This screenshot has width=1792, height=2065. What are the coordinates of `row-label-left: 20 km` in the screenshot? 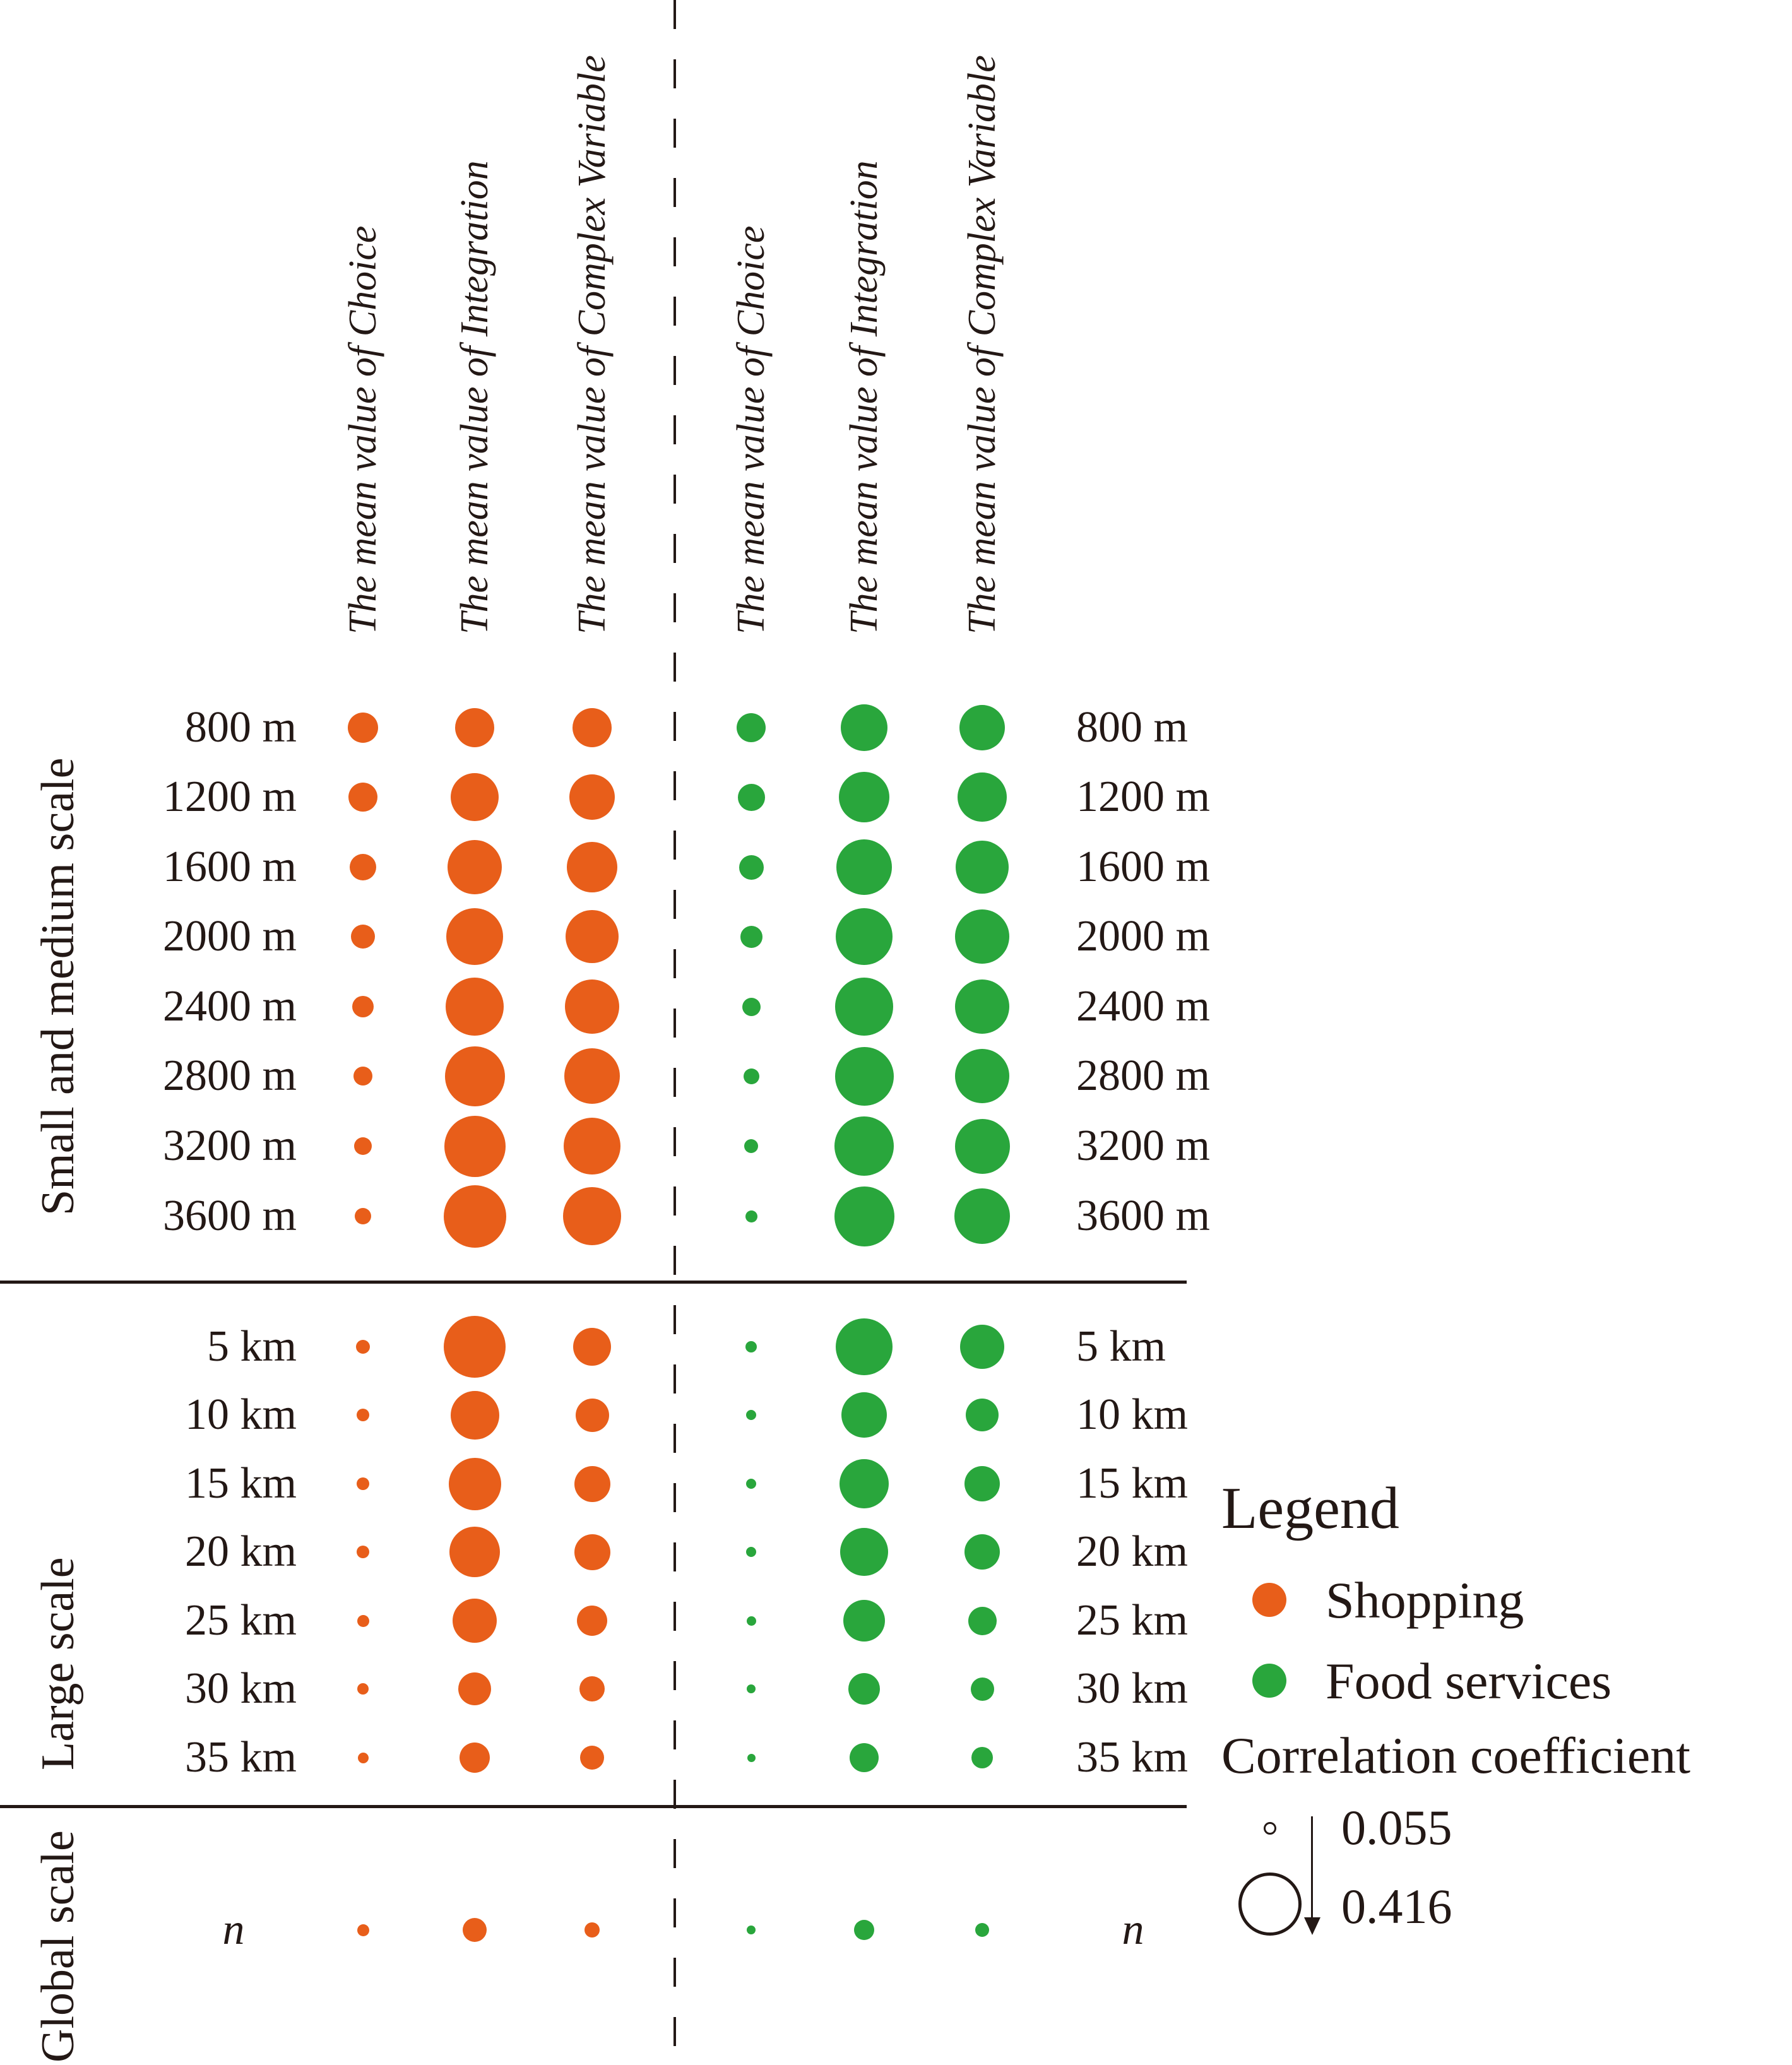 It's located at (241, 1551).